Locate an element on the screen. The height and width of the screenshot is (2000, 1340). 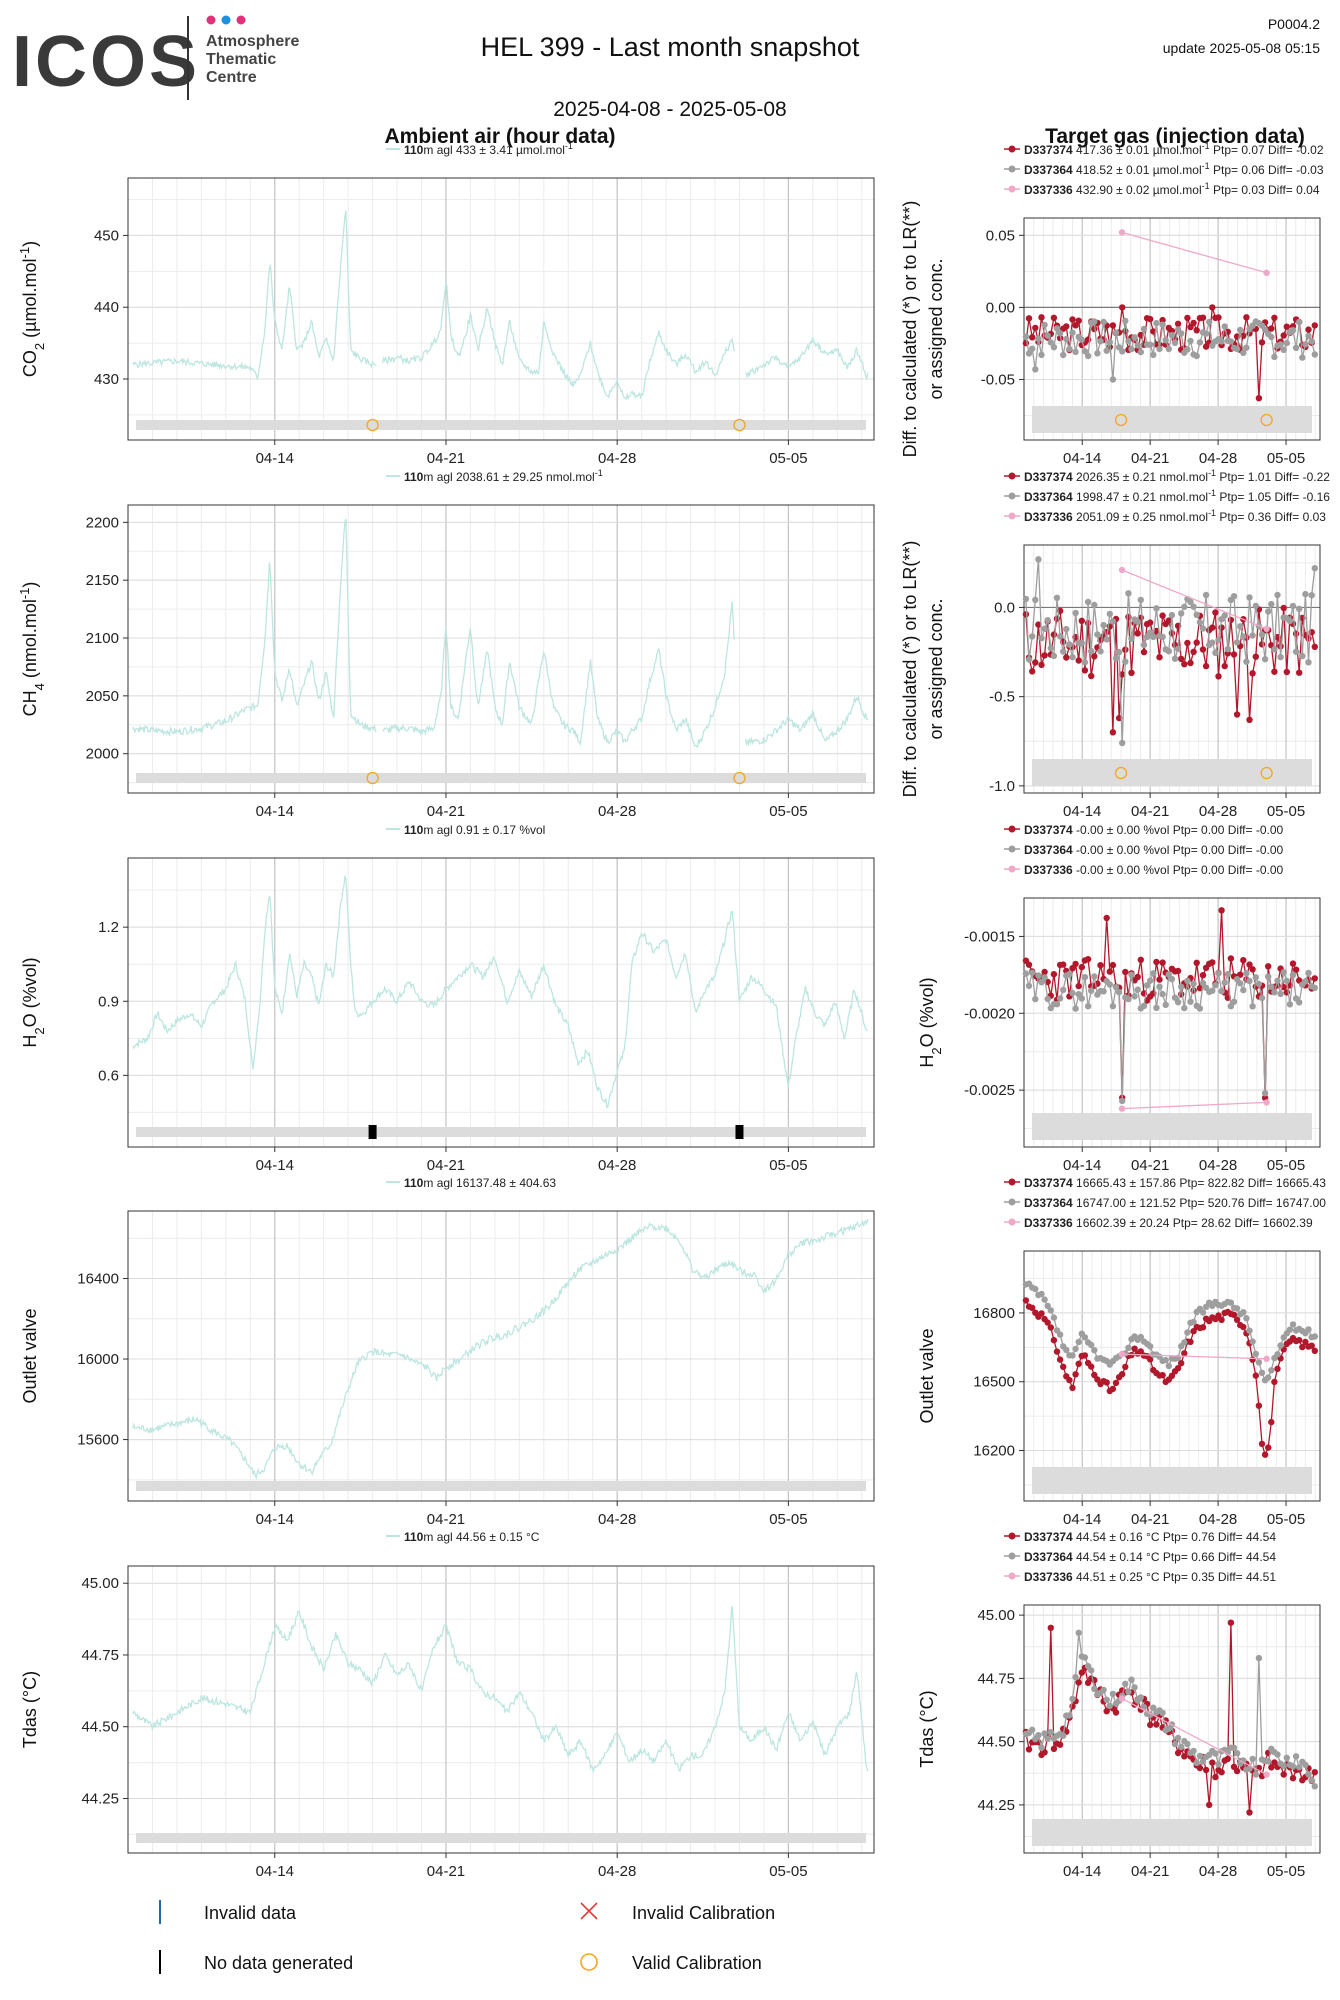
no-data-label: No data generated is located at coordinates (278, 1963).